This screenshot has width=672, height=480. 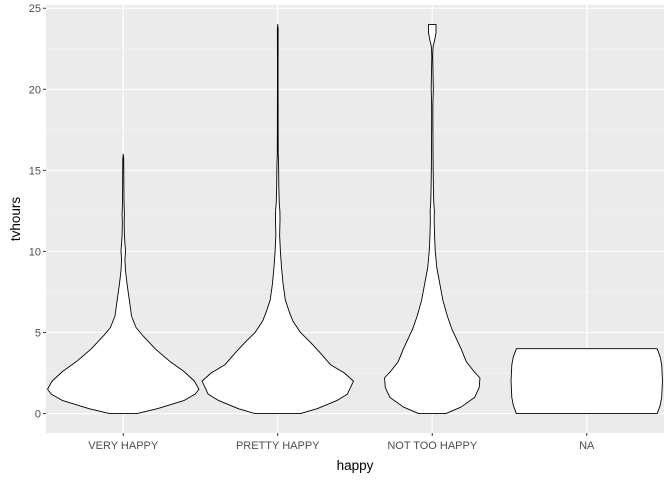 What do you see at coordinates (278, 446) in the screenshot?
I see `x-tick-label: PRETTY HAPPY` at bounding box center [278, 446].